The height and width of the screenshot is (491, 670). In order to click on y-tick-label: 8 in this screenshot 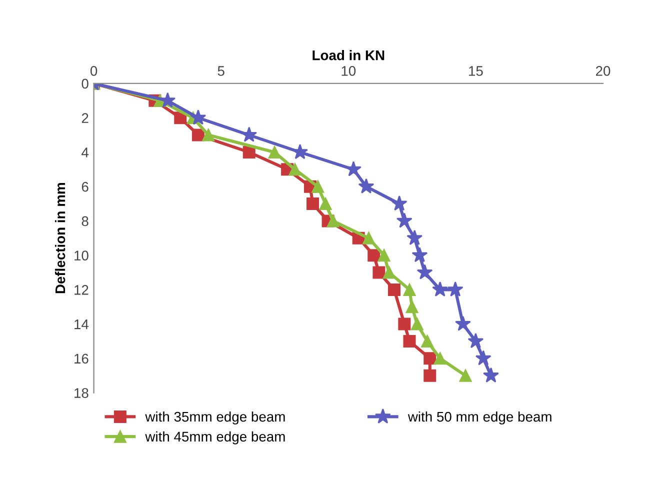, I will do `click(85, 221)`.